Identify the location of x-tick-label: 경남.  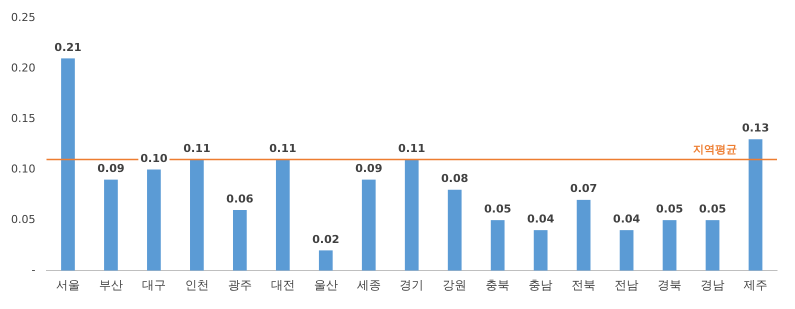
(712, 285).